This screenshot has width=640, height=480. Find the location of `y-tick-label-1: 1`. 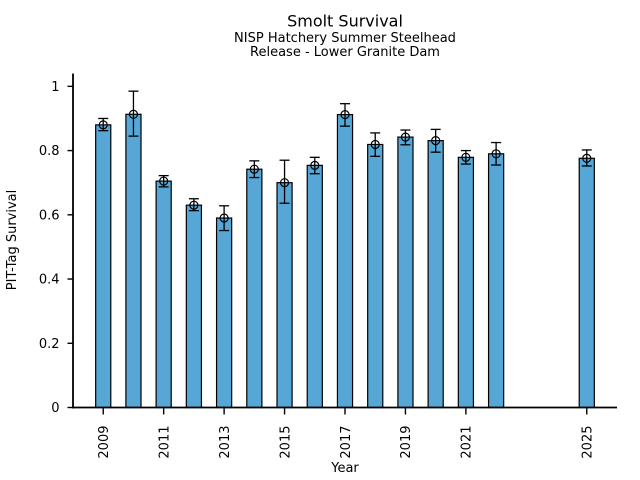

y-tick-label-1: 1 is located at coordinates (55, 87).